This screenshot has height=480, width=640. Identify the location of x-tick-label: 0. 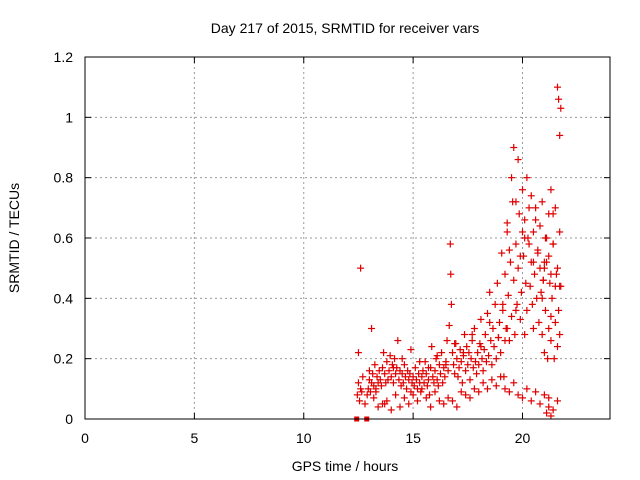
(85, 438).